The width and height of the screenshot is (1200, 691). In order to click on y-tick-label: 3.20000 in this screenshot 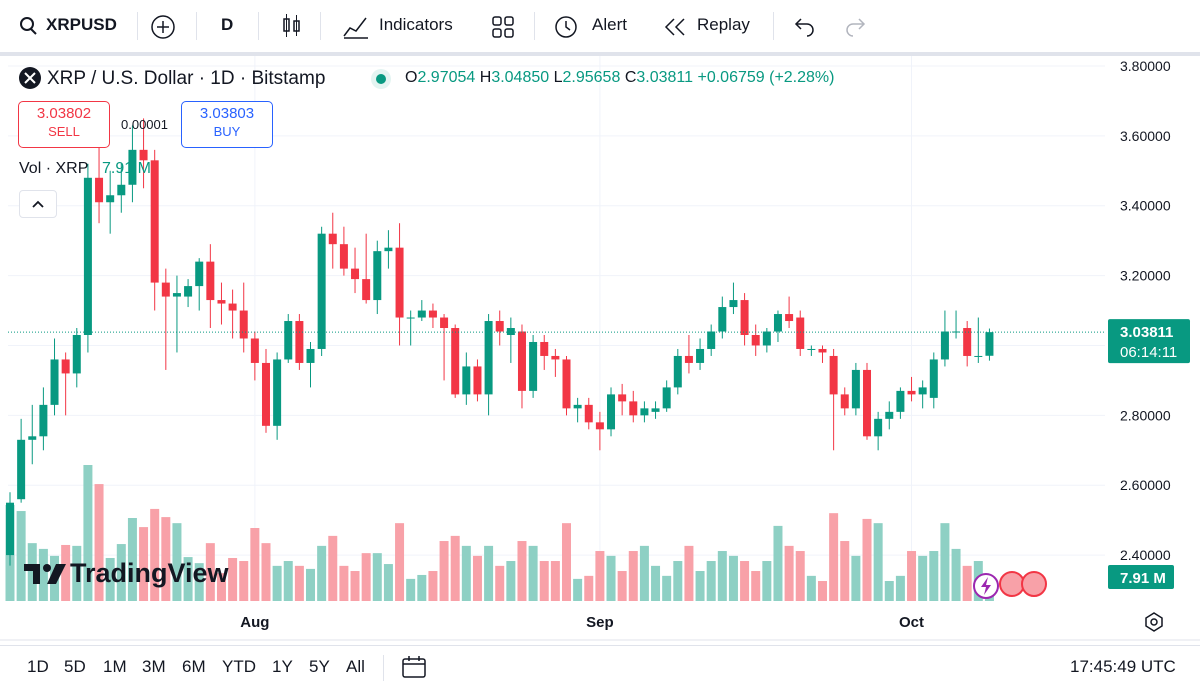, I will do `click(1145, 276)`.